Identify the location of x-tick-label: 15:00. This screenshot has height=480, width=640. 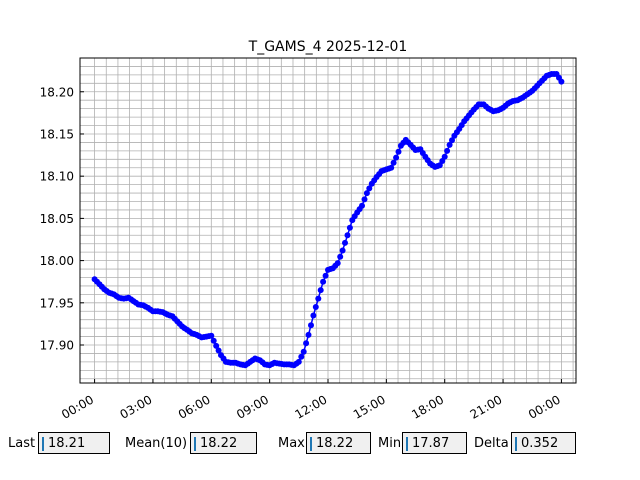
(369, 406).